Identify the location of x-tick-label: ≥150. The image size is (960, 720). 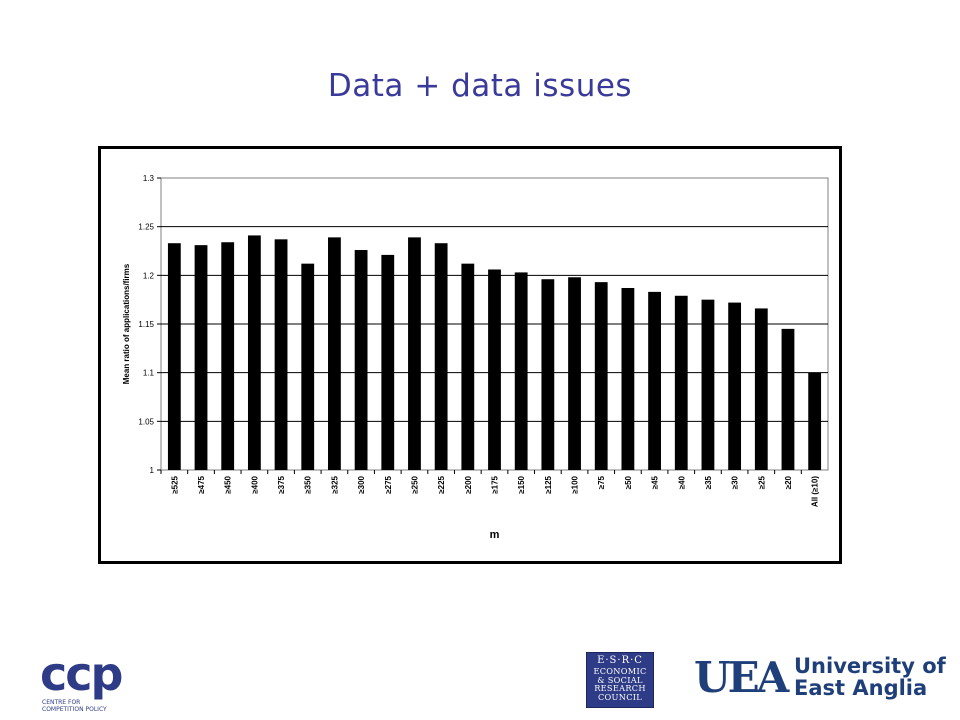
(521, 484).